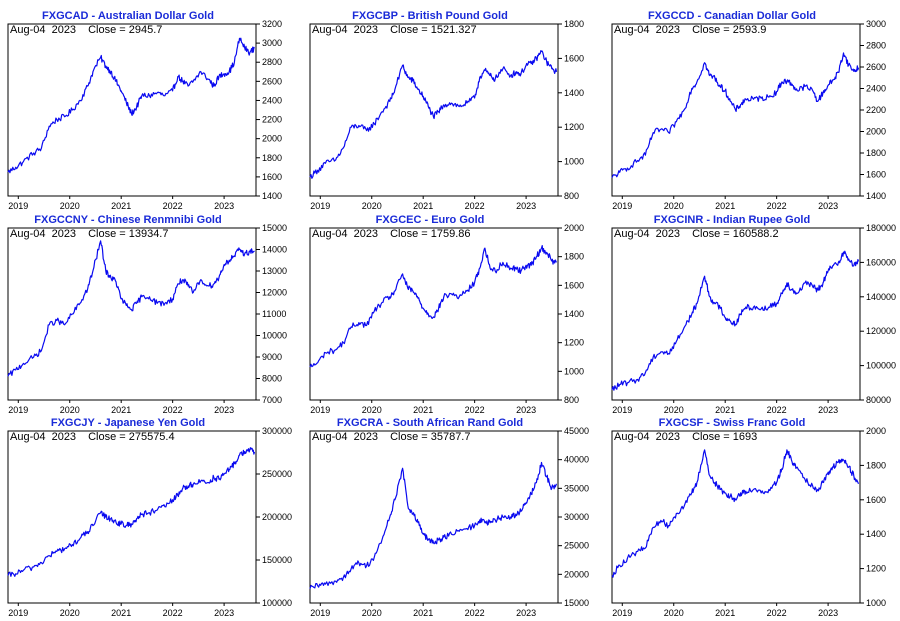 The image size is (900, 621). Describe the element at coordinates (876, 132) in the screenshot. I see `y-tick-label: 2000` at that location.